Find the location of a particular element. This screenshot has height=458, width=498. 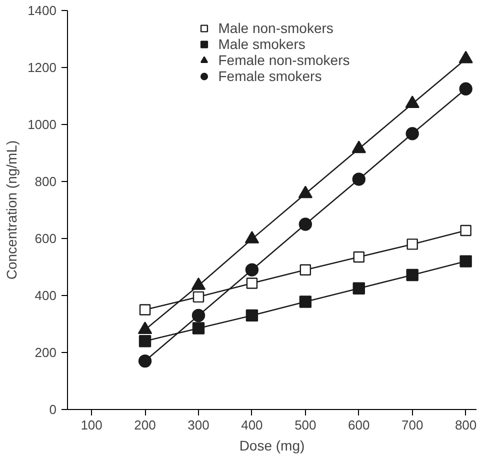

y-tick-label: 800 is located at coordinates (45, 181).